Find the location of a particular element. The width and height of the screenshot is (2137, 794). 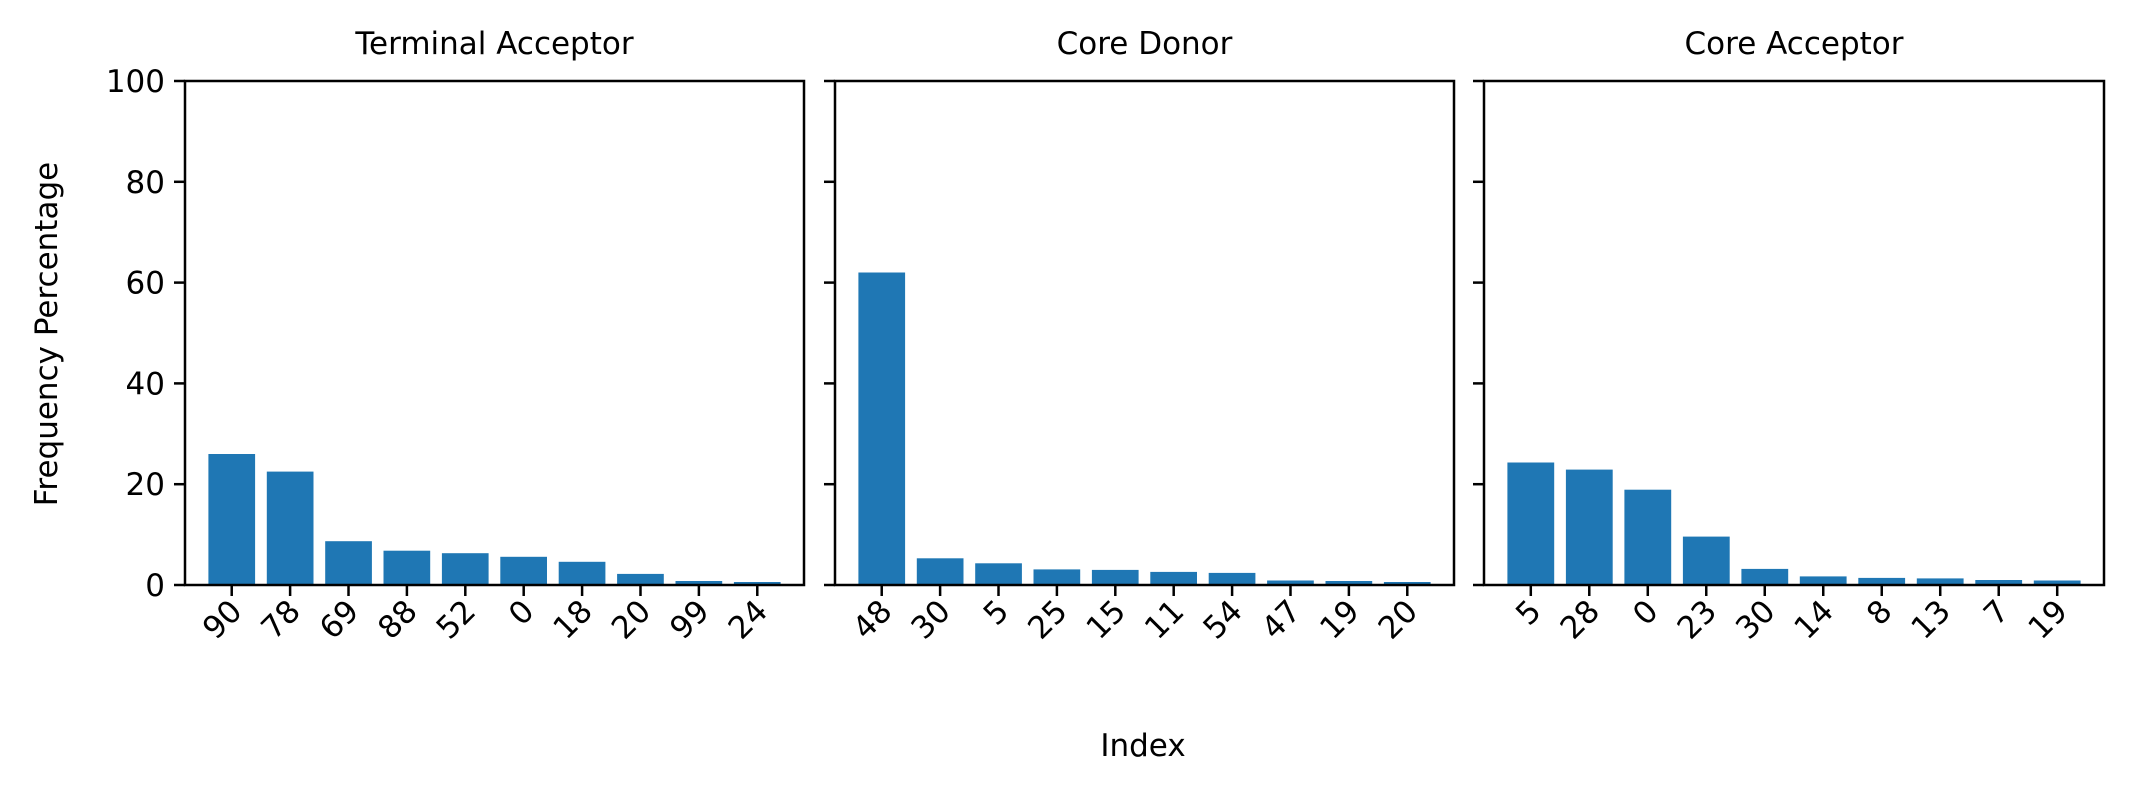

panel-title: Core Donor is located at coordinates (1145, 44).